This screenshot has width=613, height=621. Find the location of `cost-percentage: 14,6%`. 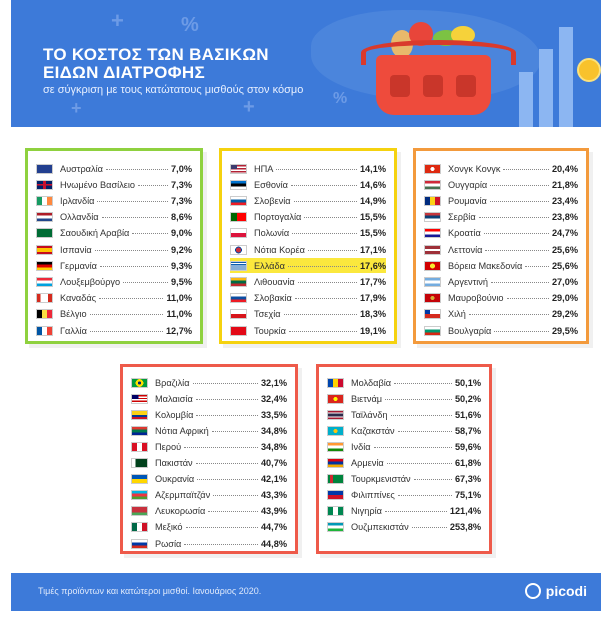

cost-percentage: 14,6% is located at coordinates (372, 184).